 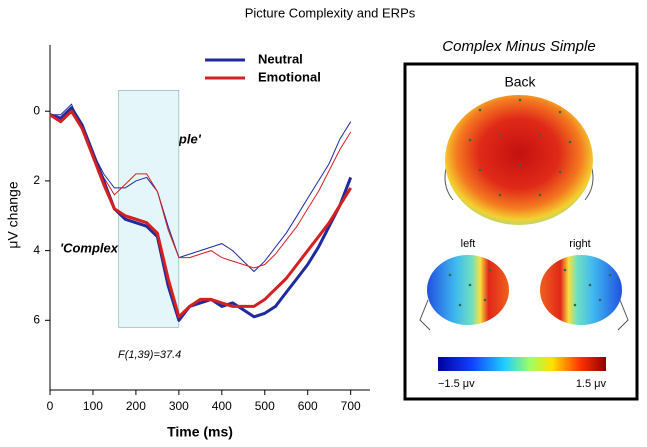 I want to click on x-tick-label: 0, so click(x=50, y=406).